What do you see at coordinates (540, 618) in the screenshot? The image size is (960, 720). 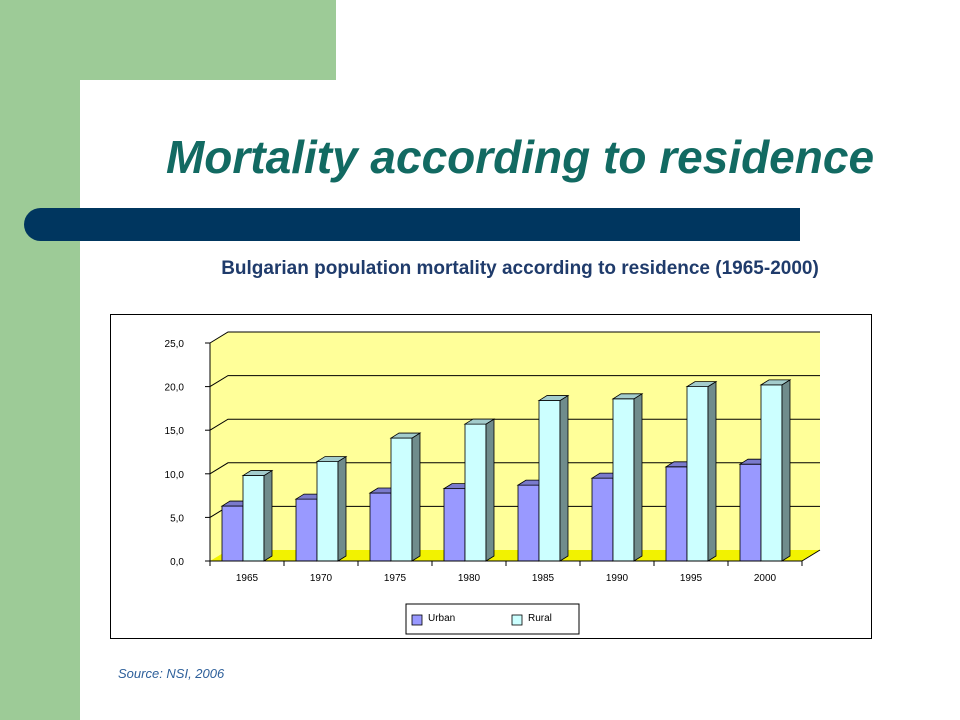 I see `legend-label-rural: Rural` at bounding box center [540, 618].